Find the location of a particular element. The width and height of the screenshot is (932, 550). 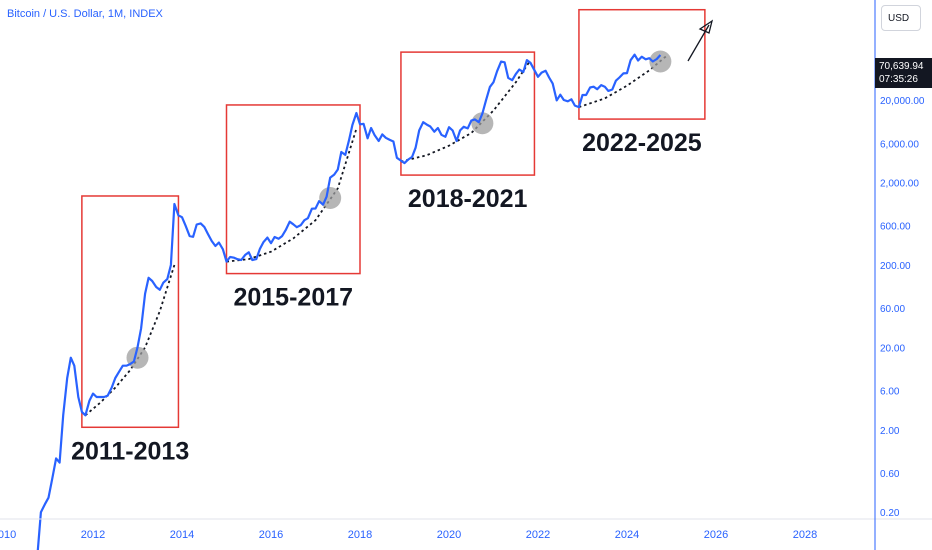

box-label: 2022-2025 is located at coordinates (642, 143).